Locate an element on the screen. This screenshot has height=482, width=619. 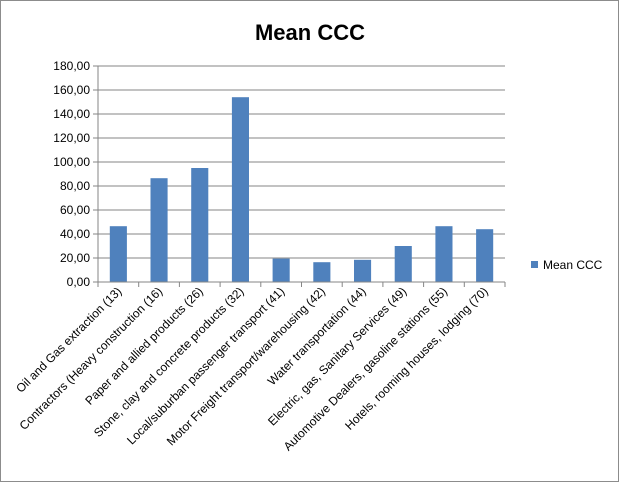
y-tick-label: 80,00 is located at coordinates (75, 186).